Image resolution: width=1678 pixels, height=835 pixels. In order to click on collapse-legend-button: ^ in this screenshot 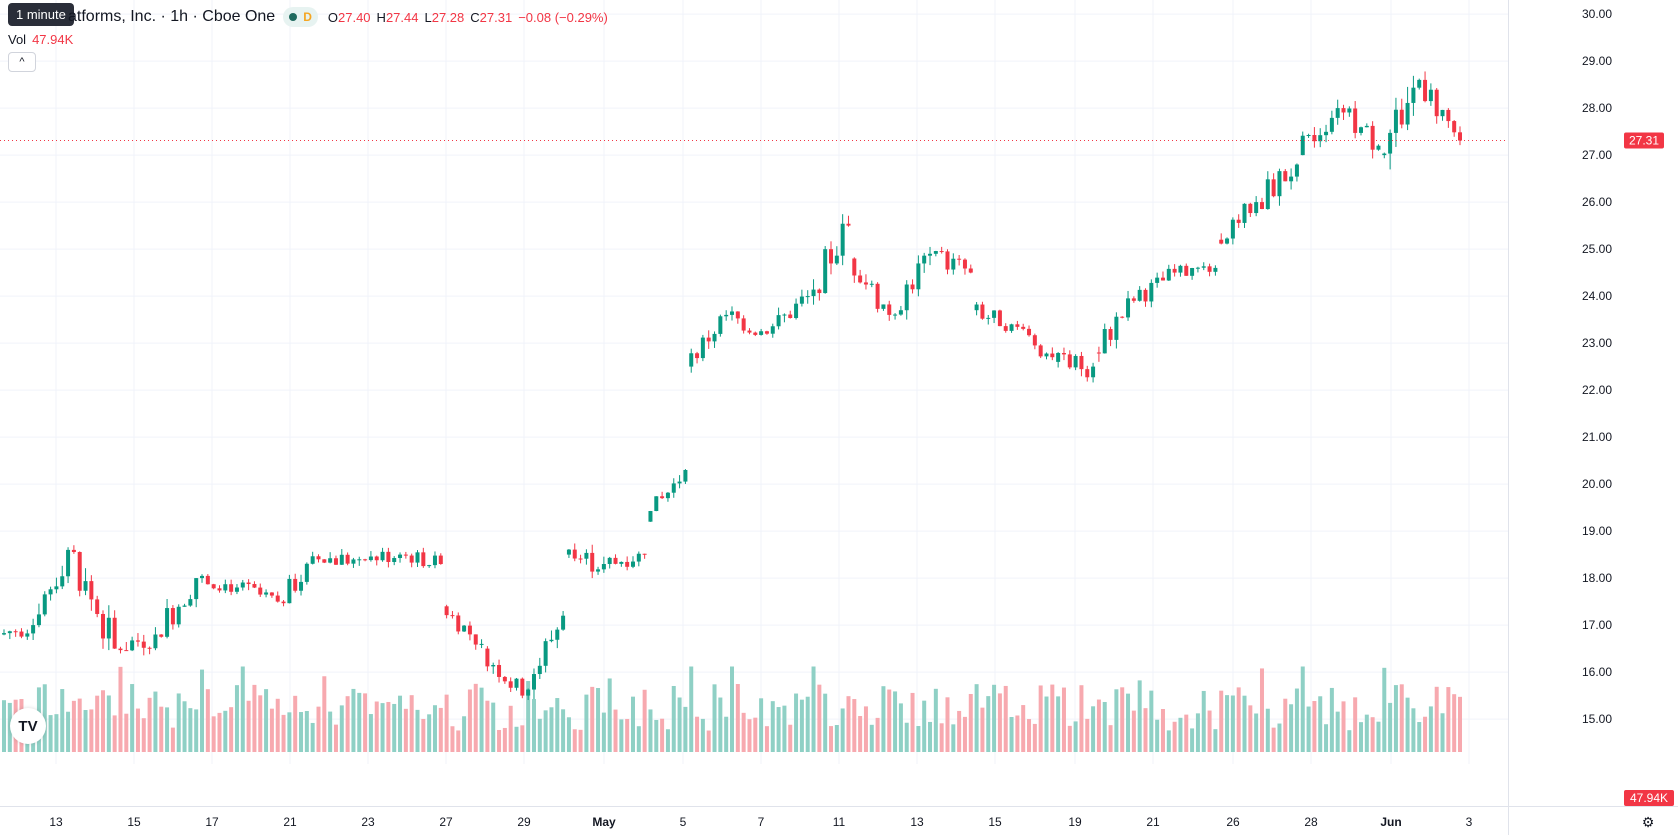, I will do `click(22, 62)`.